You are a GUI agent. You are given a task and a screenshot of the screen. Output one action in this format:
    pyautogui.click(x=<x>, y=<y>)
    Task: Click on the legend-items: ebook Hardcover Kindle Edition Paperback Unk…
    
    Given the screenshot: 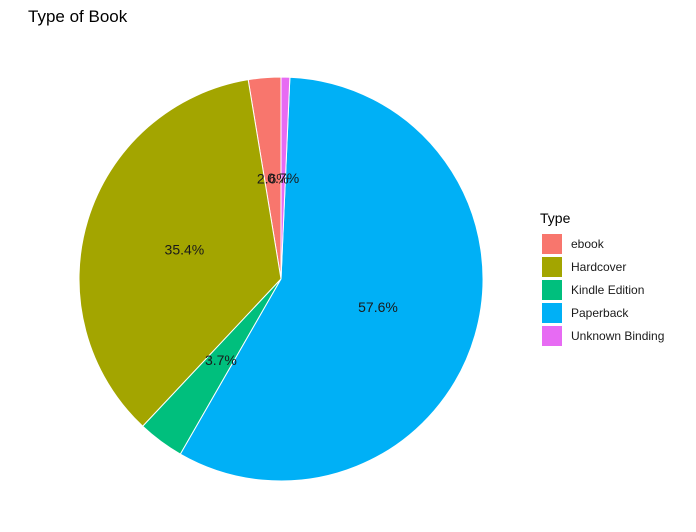 What is the action you would take?
    pyautogui.click(x=603, y=290)
    